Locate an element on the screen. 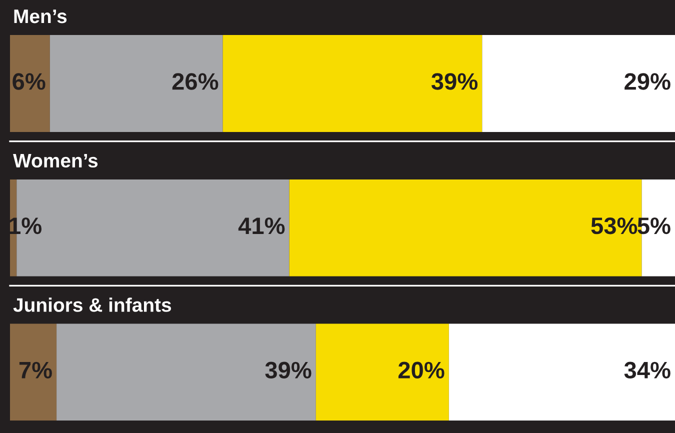  chart-title: Men’s is located at coordinates (40, 17).